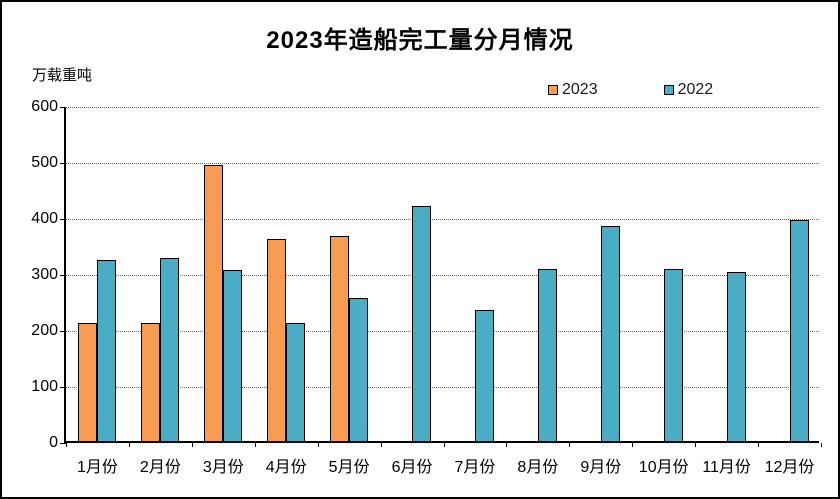 The image size is (840, 499). What do you see at coordinates (88, 382) in the screenshot?
I see `bar-2023-1月份` at bounding box center [88, 382].